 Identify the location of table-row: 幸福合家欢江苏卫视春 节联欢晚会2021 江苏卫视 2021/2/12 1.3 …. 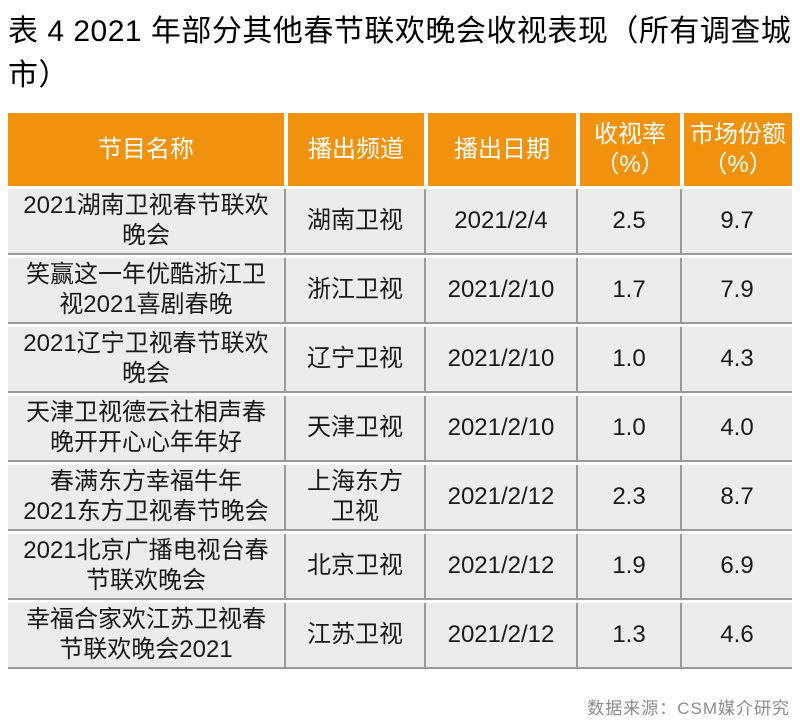
(400, 636).